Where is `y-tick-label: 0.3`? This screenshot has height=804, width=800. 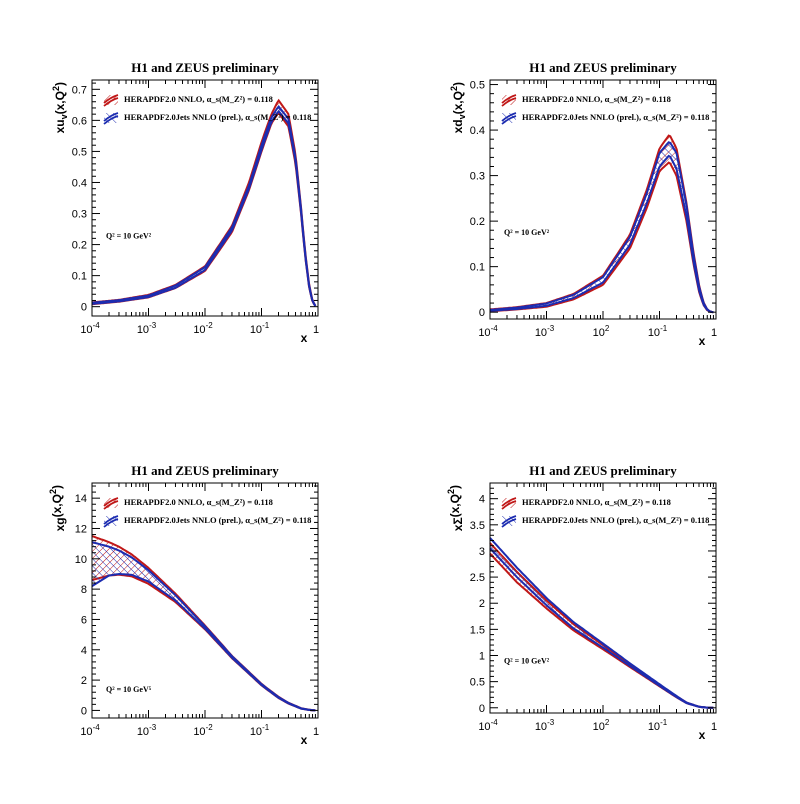 y-tick-label: 0.3 is located at coordinates (477, 177).